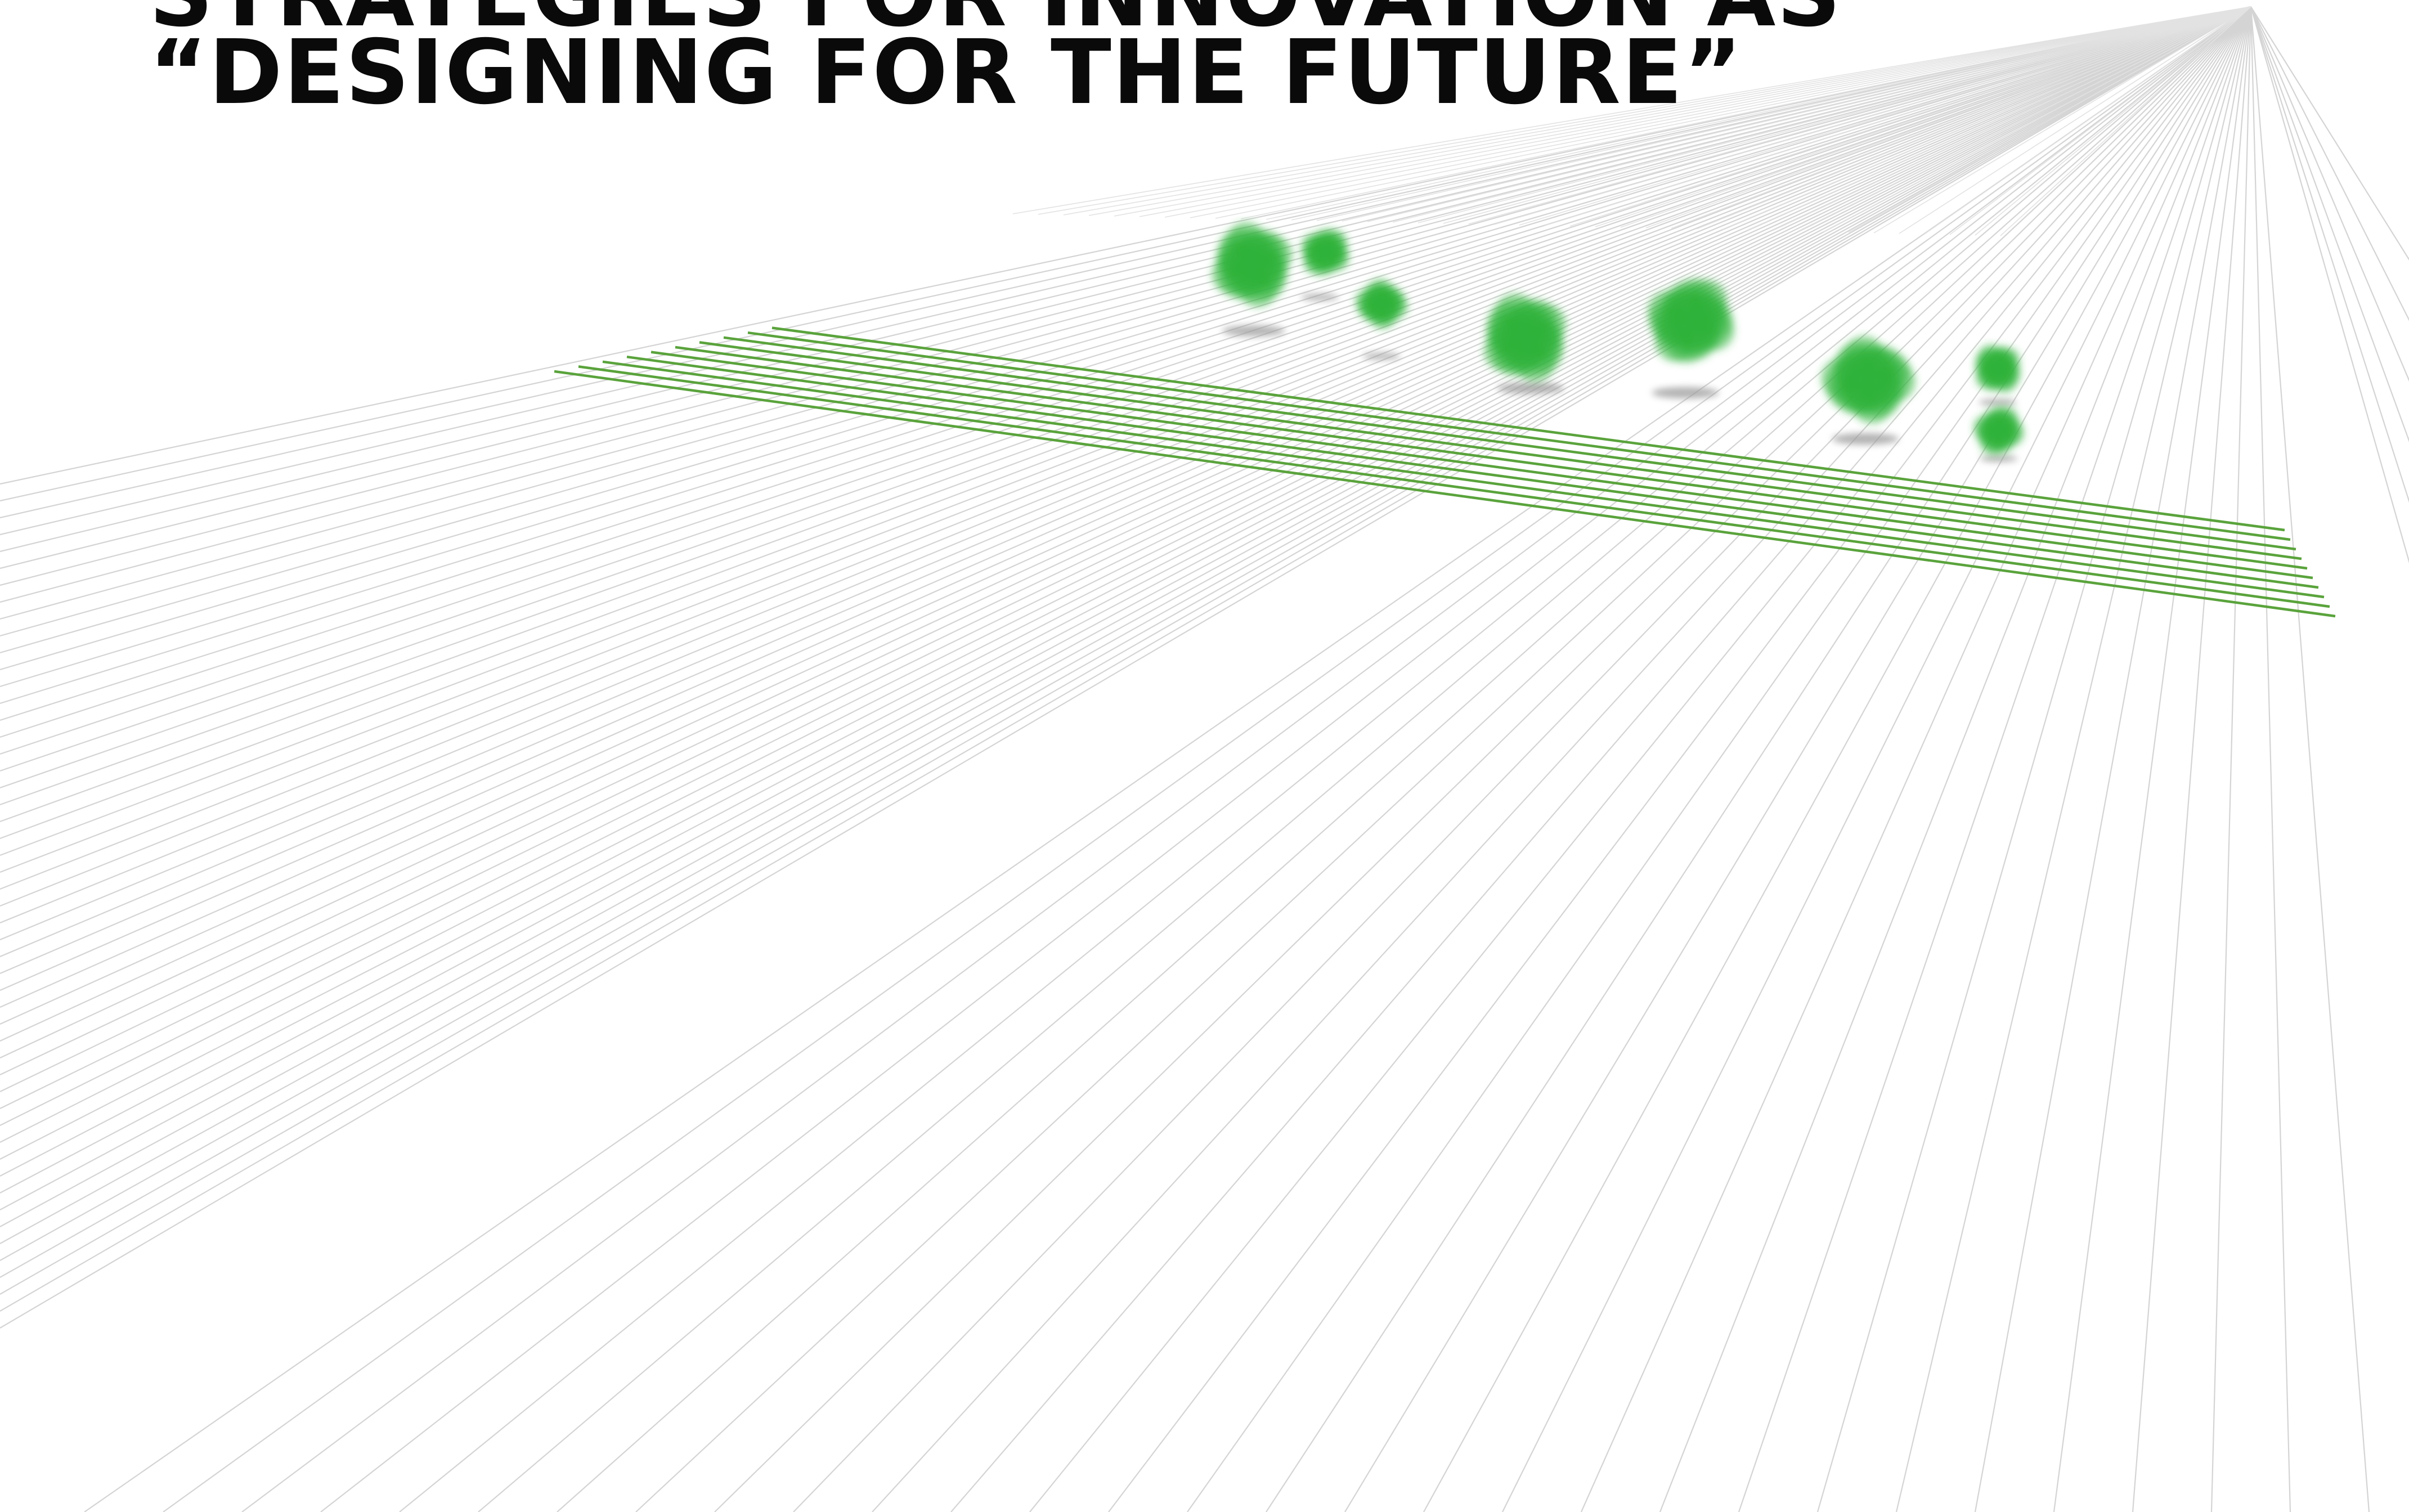 The width and height of the screenshot is (2409, 1512). What do you see at coordinates (1999, 458) in the screenshot?
I see `tree-shadow` at bounding box center [1999, 458].